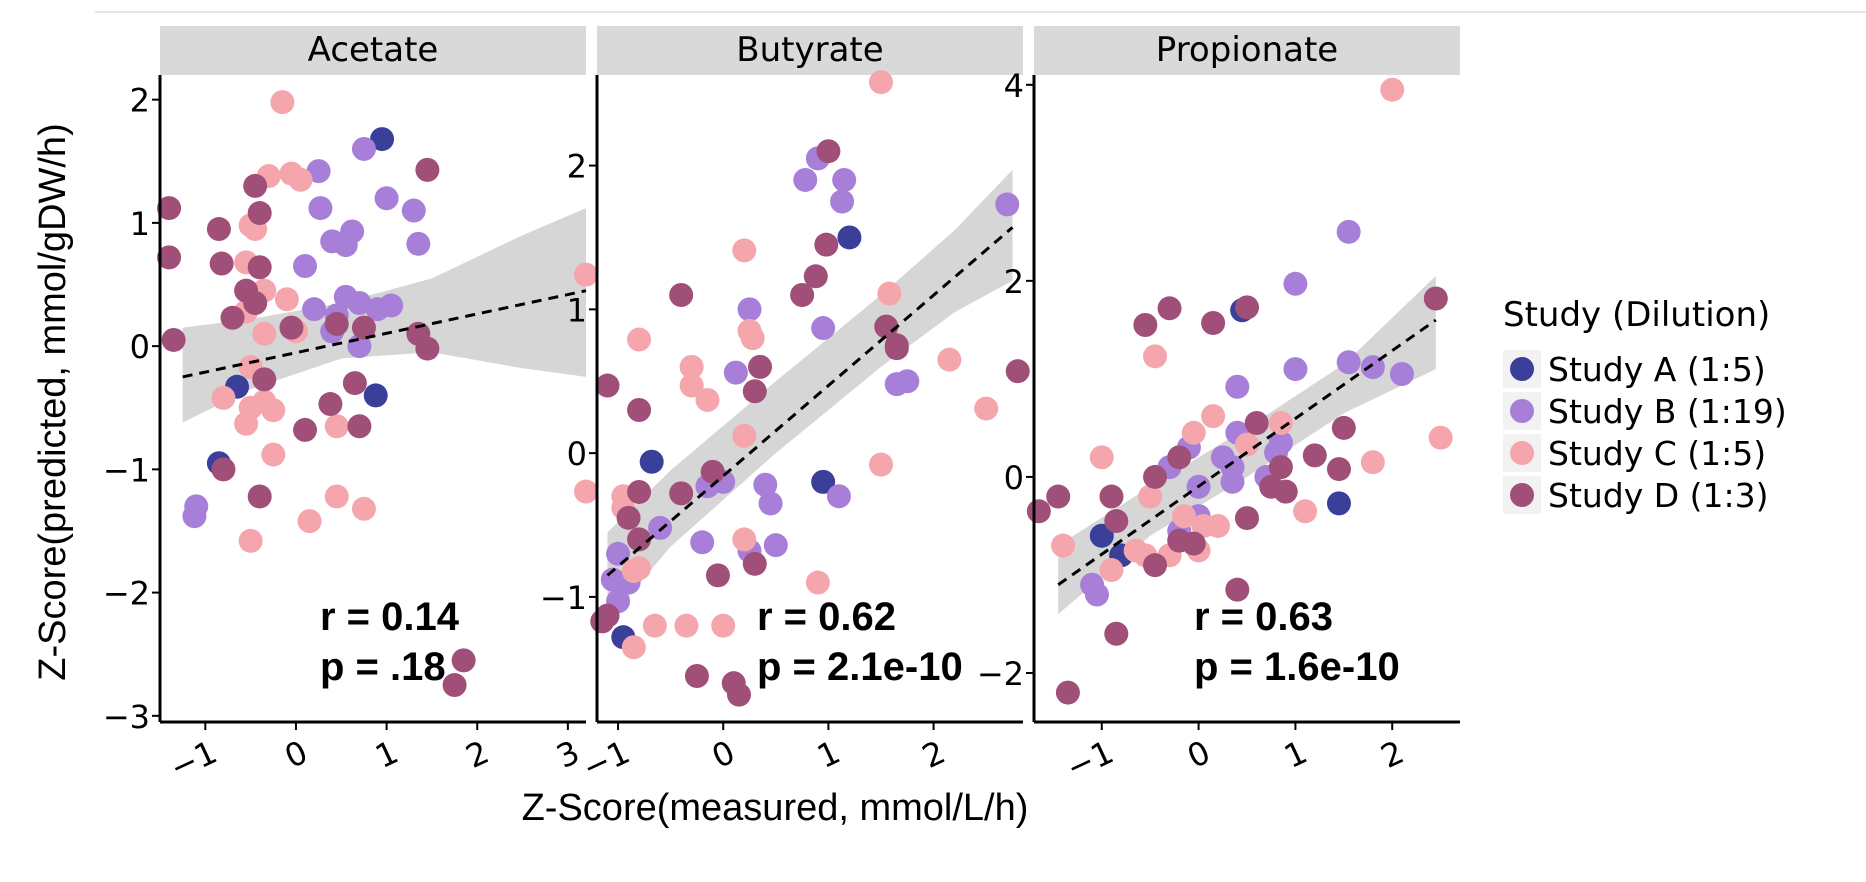 The image size is (1866, 882). What do you see at coordinates (723, 754) in the screenshot?
I see `x-tick-label: 0` at bounding box center [723, 754].